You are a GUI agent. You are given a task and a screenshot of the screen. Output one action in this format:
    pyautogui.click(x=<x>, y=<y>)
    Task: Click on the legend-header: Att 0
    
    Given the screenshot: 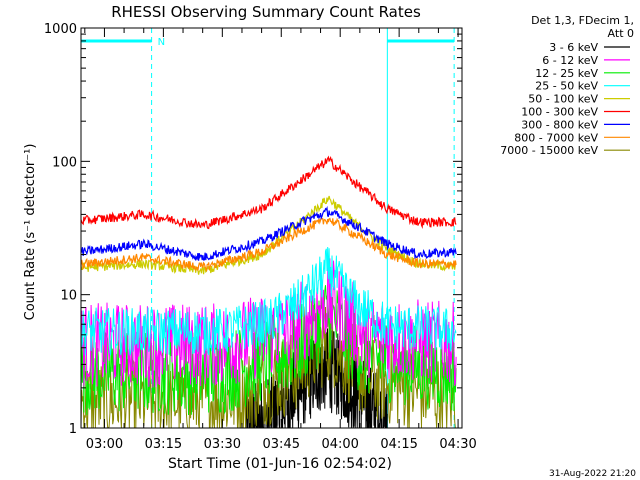 What is the action you would take?
    pyautogui.click(x=621, y=33)
    